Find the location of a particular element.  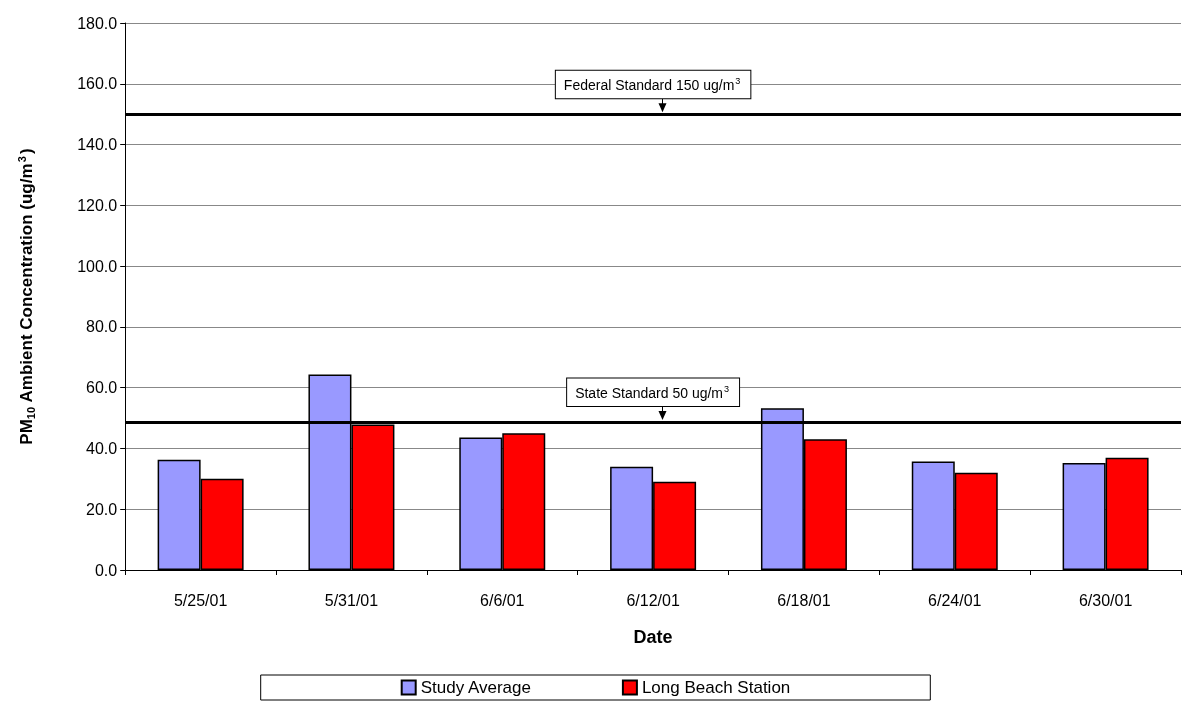

y-tick-label: 140.0 is located at coordinates (97, 145).